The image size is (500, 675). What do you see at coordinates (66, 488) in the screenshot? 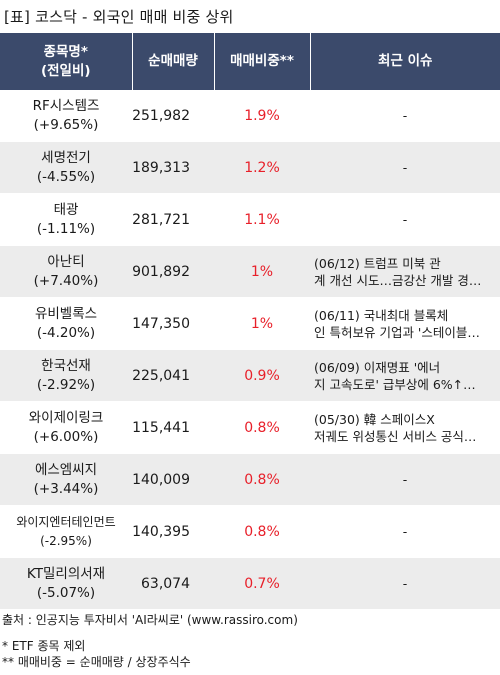
I see `stock-change: (+3.44%)` at bounding box center [66, 488].